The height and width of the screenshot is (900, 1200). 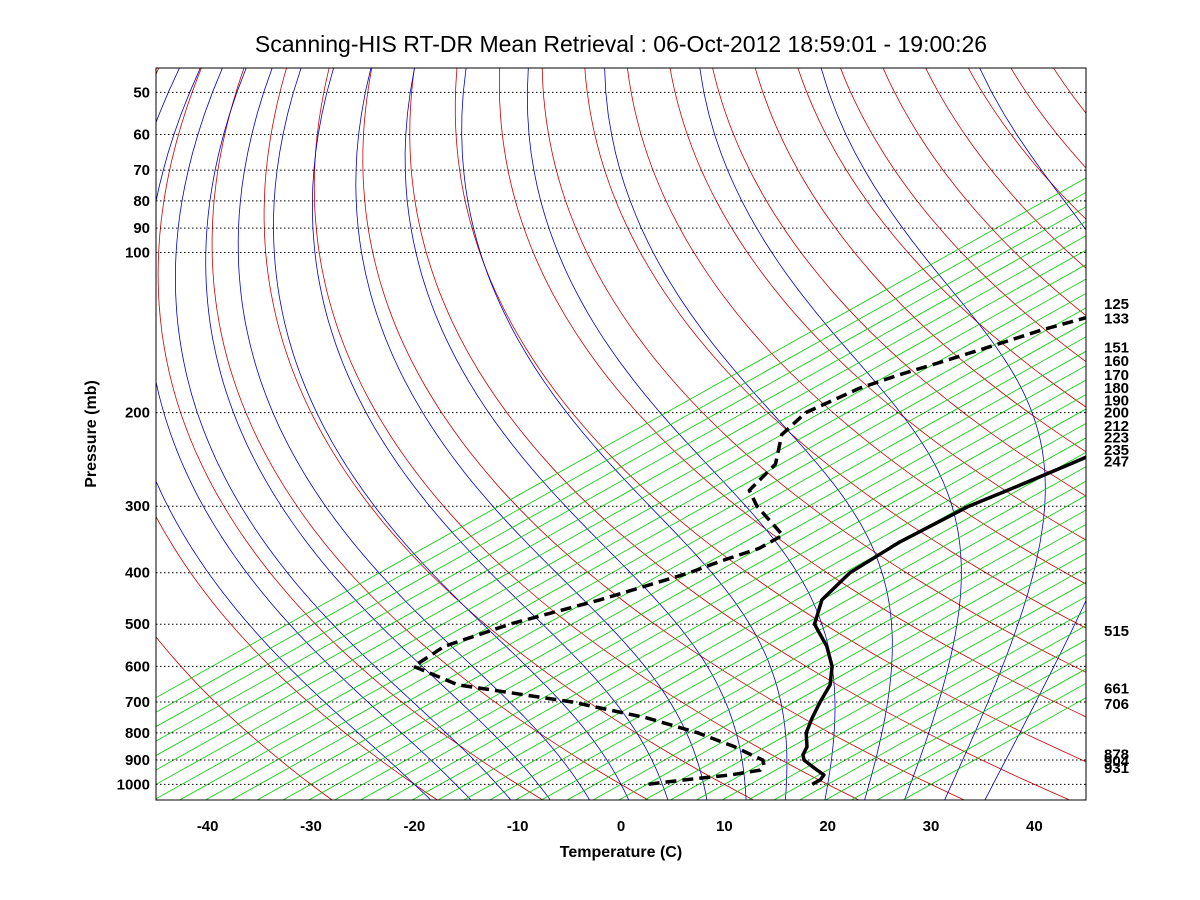 I want to click on x-tick-label: -20, so click(x=414, y=826).